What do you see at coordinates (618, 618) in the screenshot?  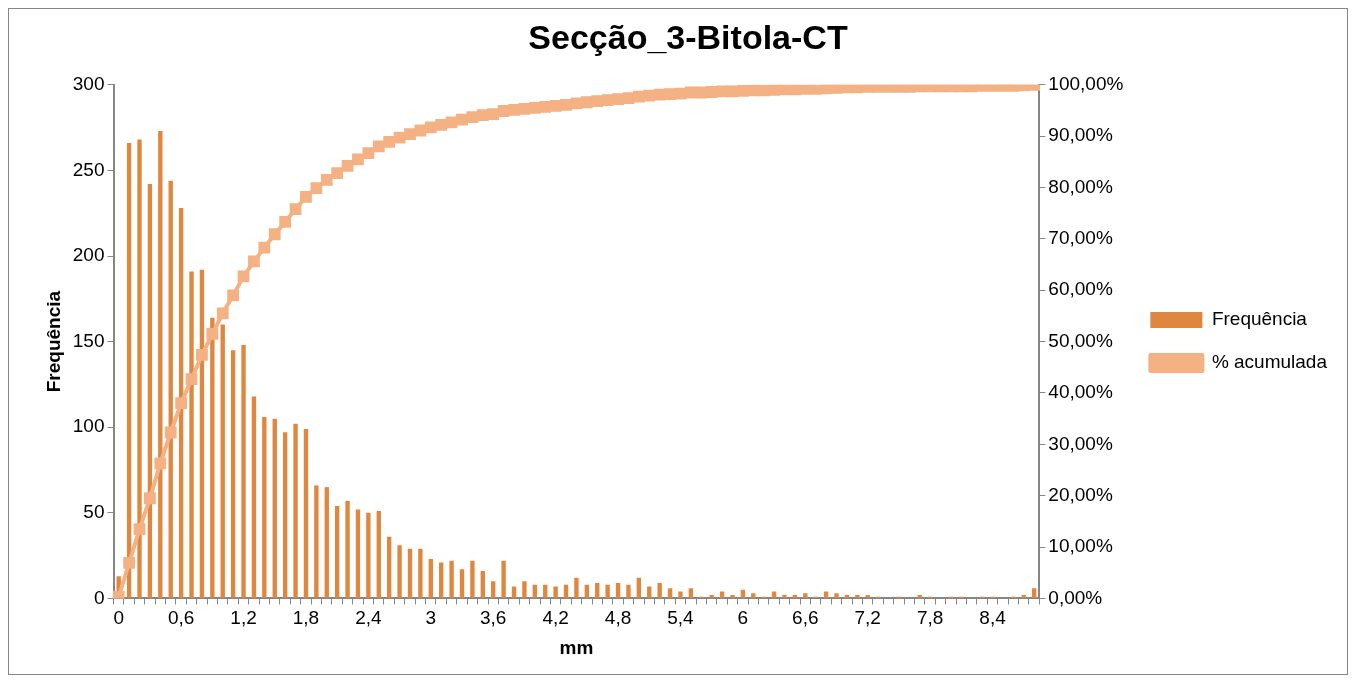 I see `x-tick-label: 4,8` at bounding box center [618, 618].